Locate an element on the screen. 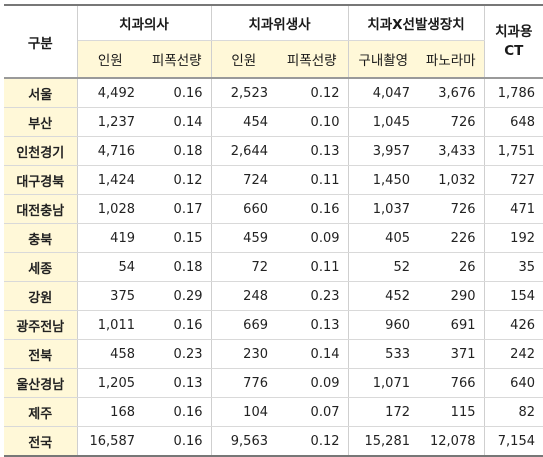 The height and width of the screenshot is (457, 543). region-header: 구분 is located at coordinates (41, 42).